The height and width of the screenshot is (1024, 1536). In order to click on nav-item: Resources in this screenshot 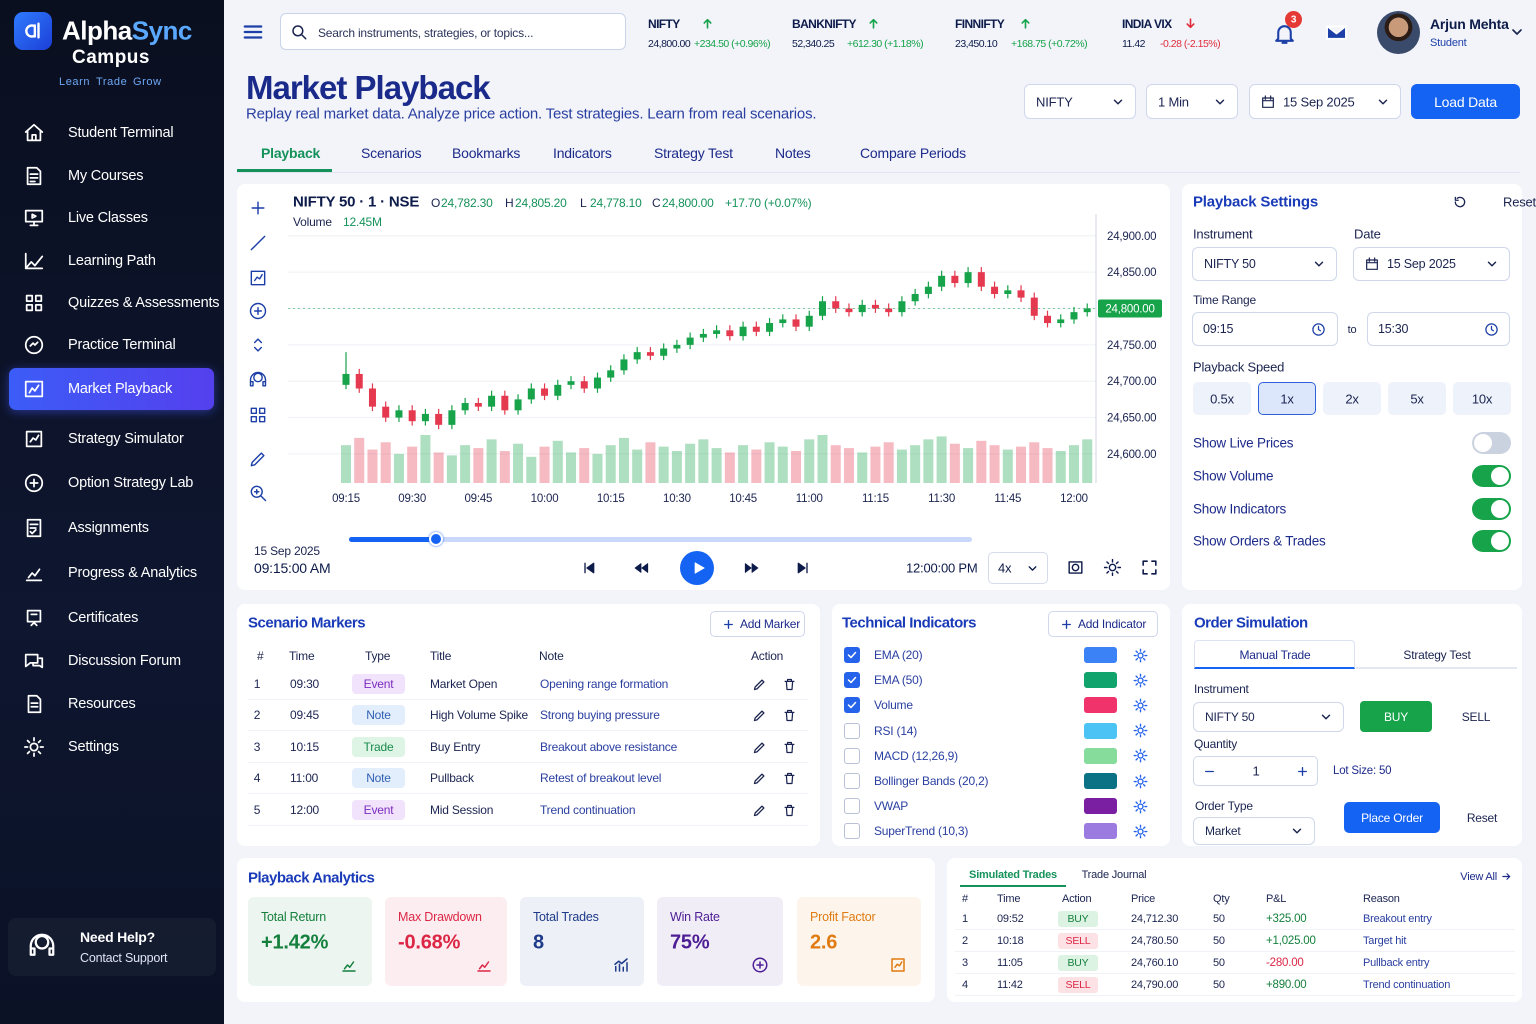, I will do `click(102, 704)`.